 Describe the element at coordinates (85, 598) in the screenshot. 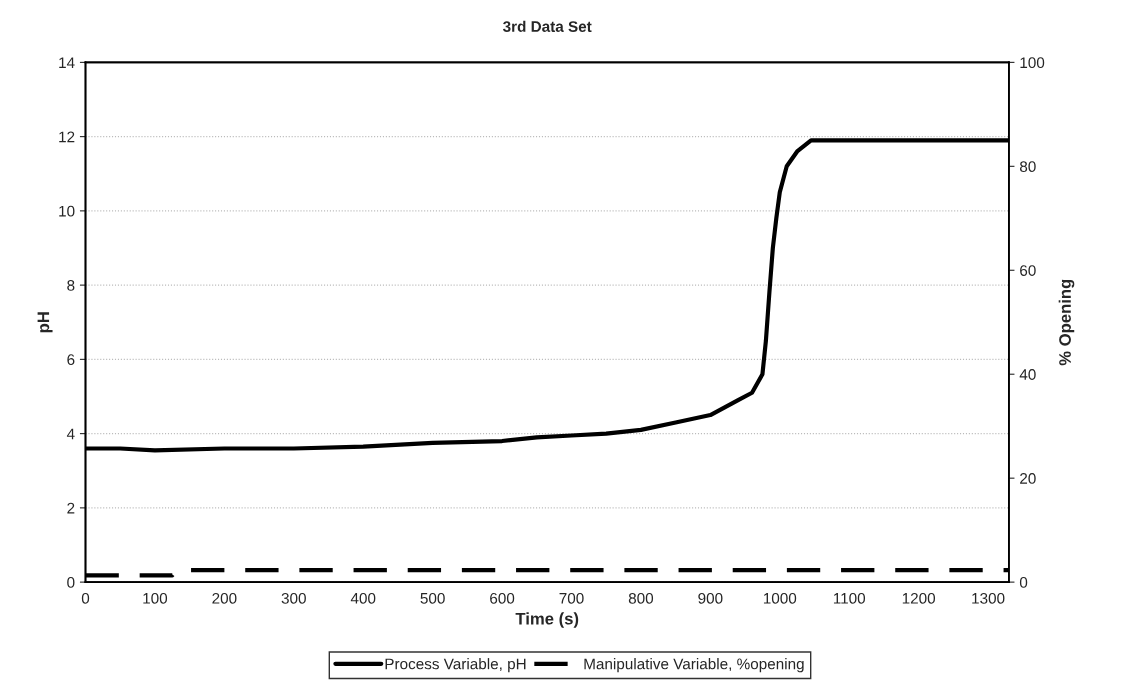

I see `x-tick-label: 0` at that location.